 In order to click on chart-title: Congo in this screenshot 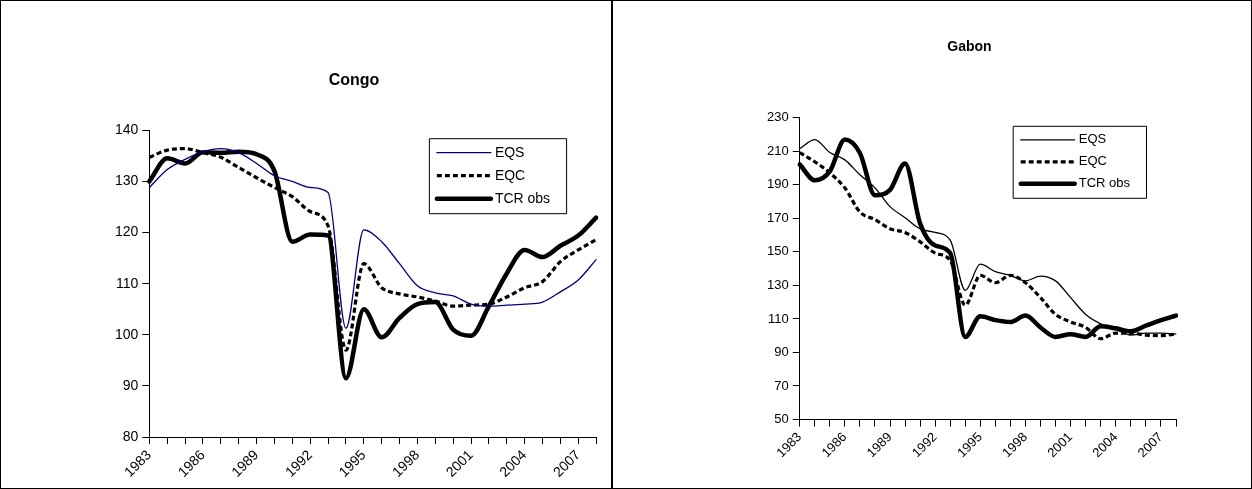, I will do `click(354, 80)`.